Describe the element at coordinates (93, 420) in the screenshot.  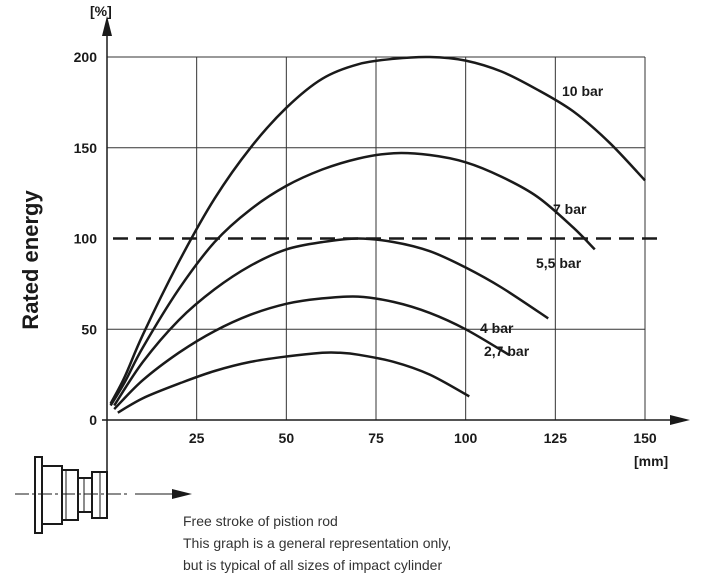
I see `y-tick-label: 0` at that location.